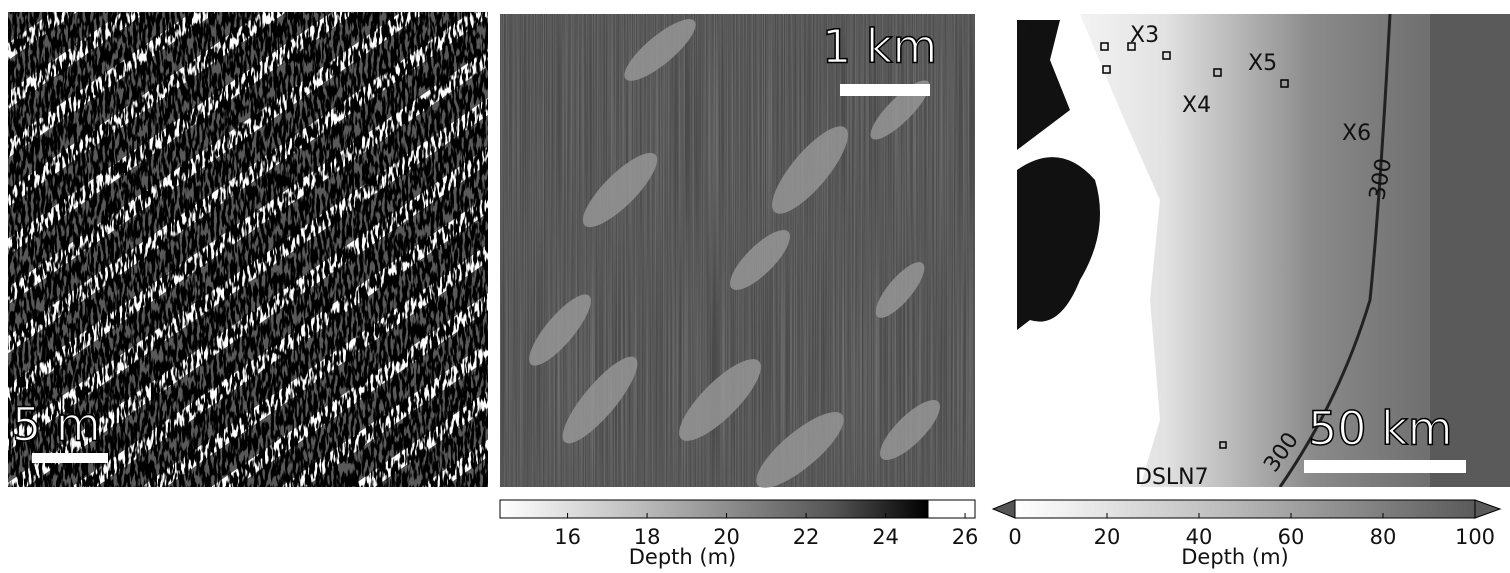  I want to click on scale-label: 5 m, so click(56, 425).